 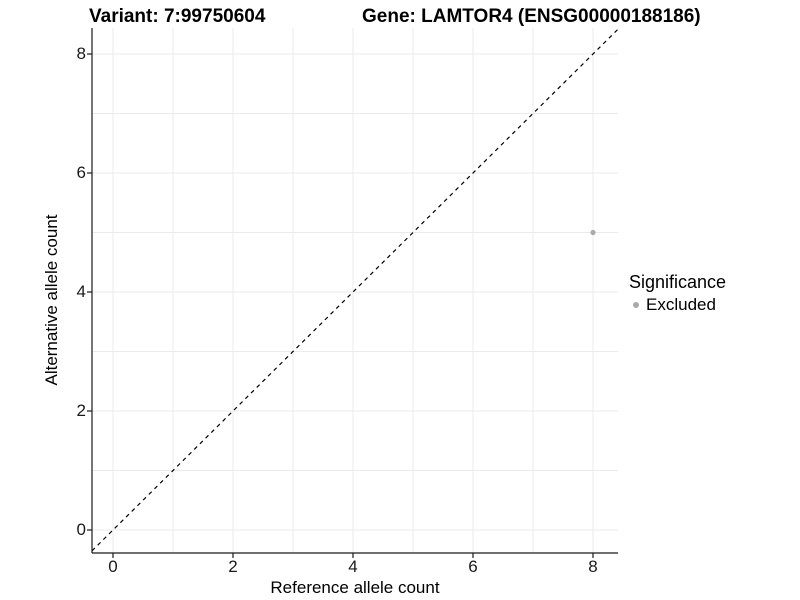 I want to click on legend: Significance Excluded, so click(x=677, y=293).